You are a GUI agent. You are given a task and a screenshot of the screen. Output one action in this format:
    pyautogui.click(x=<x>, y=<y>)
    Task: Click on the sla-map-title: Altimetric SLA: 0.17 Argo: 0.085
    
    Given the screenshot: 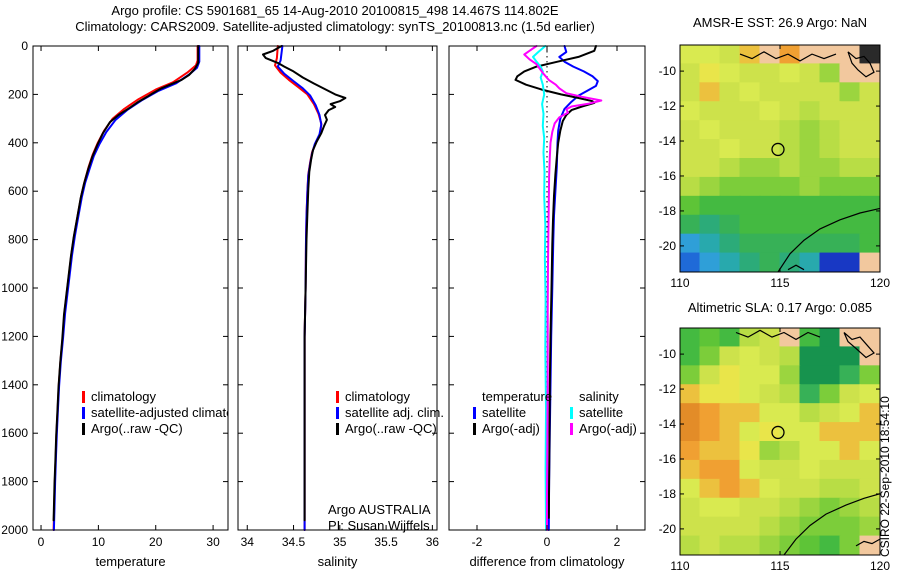 What is the action you would take?
    pyautogui.click(x=780, y=307)
    